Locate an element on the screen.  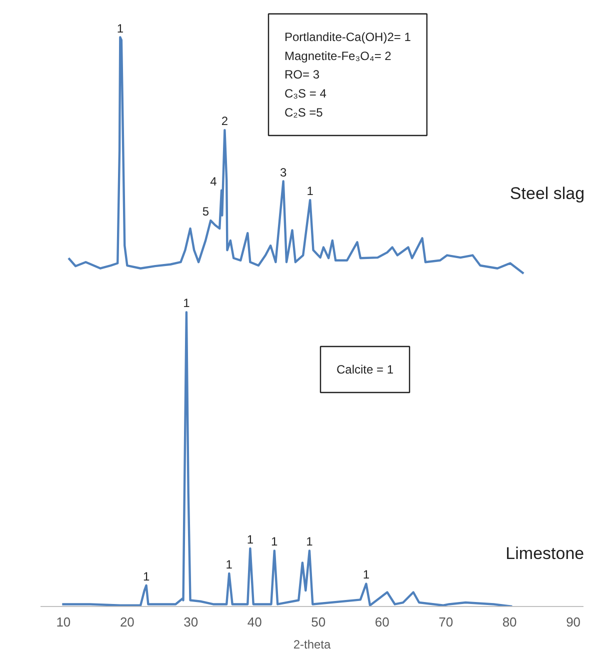
annotation: 5 is located at coordinates (206, 211).